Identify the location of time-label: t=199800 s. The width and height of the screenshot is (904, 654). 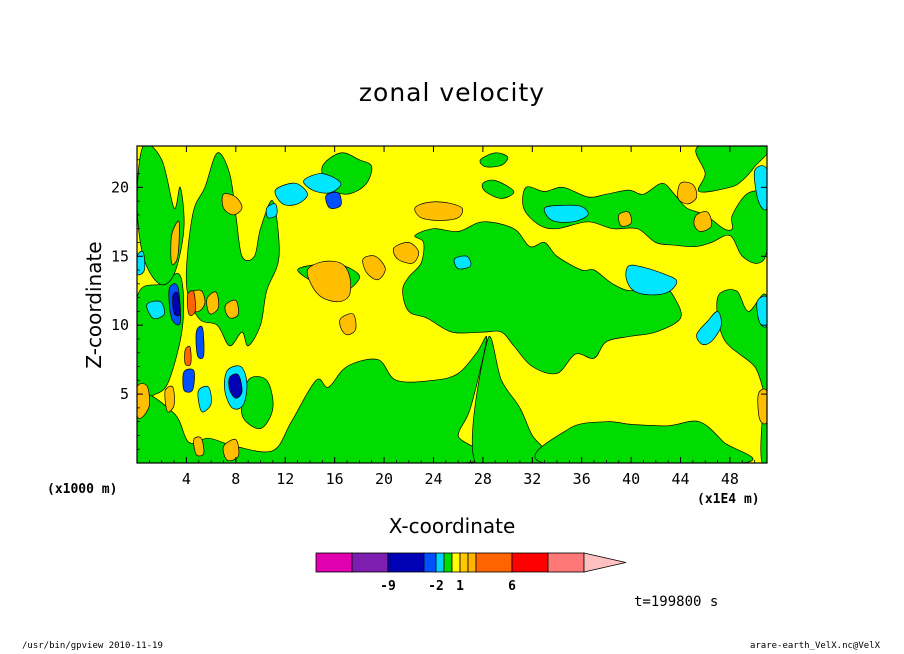
(676, 602).